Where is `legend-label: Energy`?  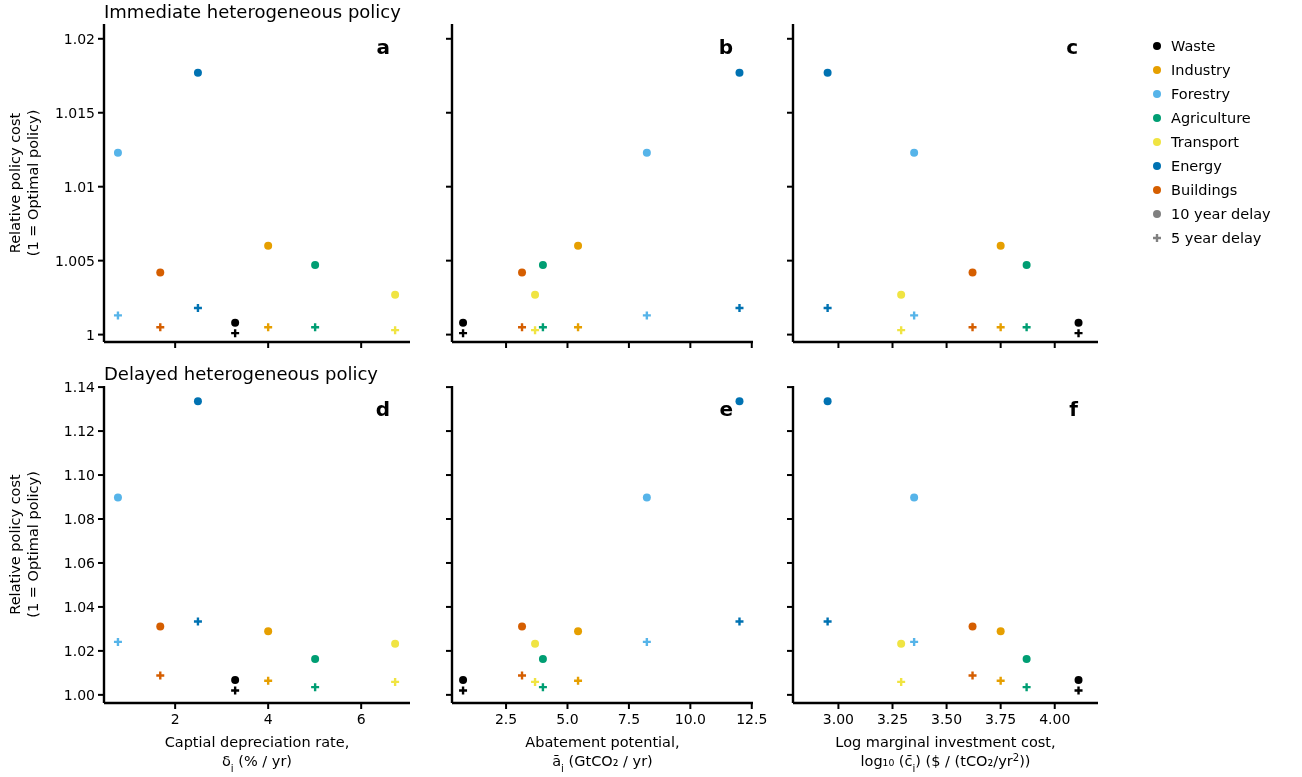 legend-label: Energy is located at coordinates (1197, 166).